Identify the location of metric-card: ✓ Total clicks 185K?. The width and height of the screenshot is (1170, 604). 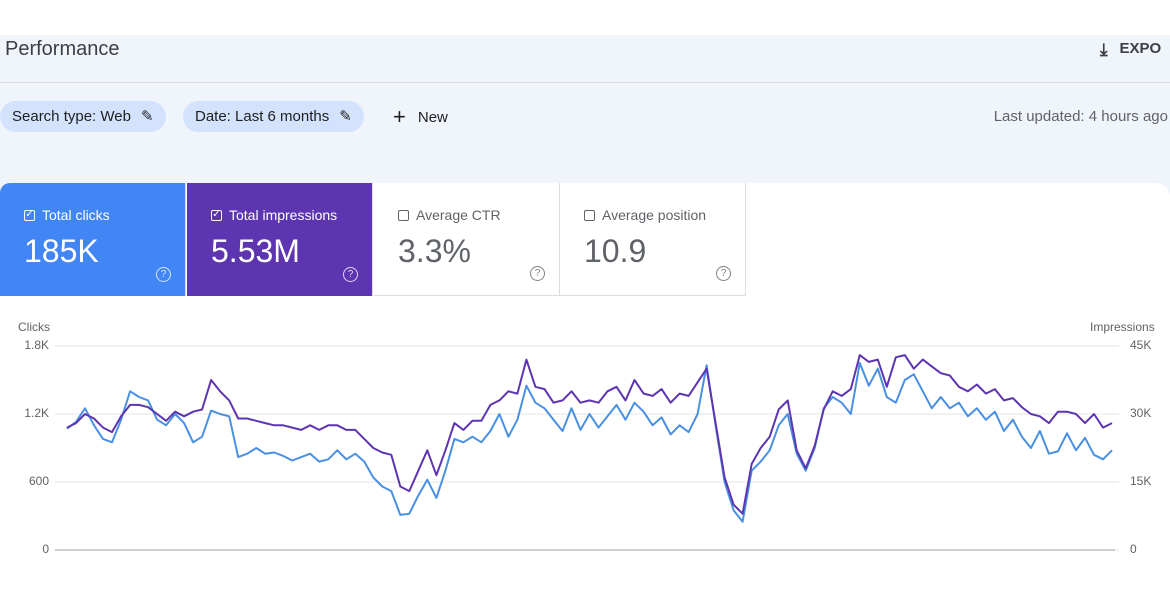
(93, 239).